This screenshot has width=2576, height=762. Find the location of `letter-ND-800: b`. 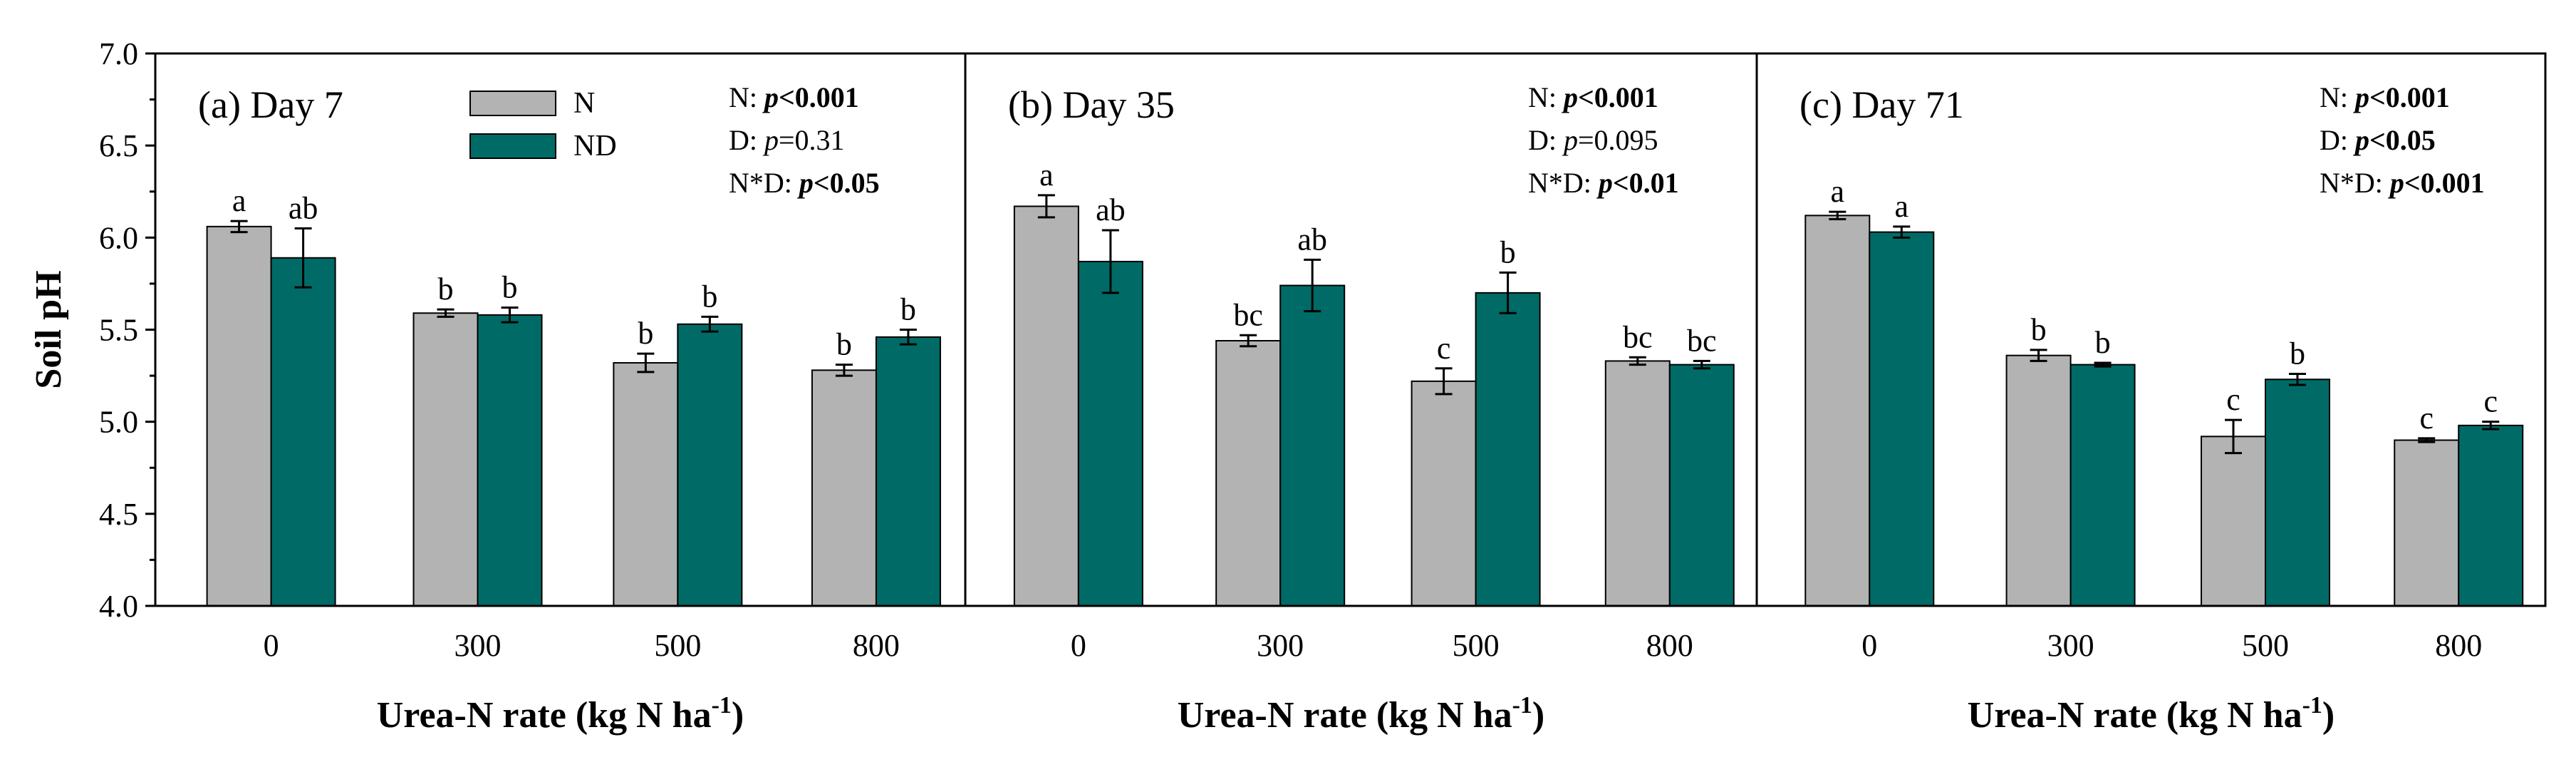

letter-ND-800: b is located at coordinates (908, 309).